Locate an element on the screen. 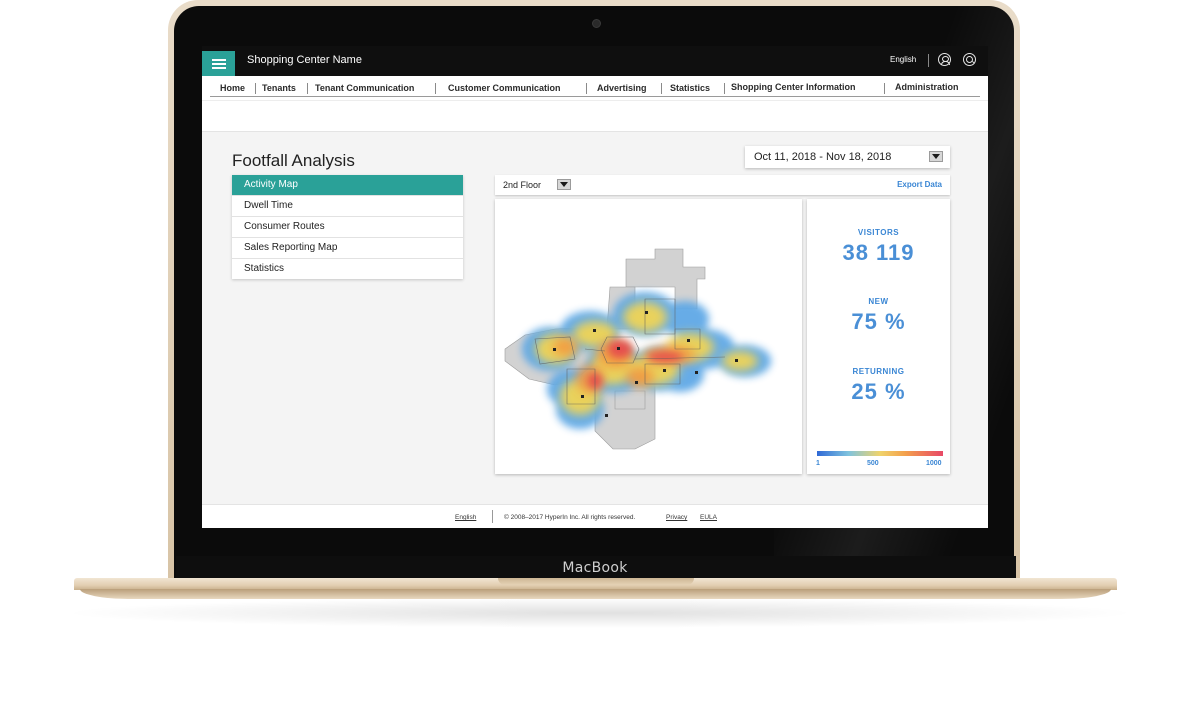 The image size is (1200, 725). side-item-activity-map: Activity Map is located at coordinates (347, 185).